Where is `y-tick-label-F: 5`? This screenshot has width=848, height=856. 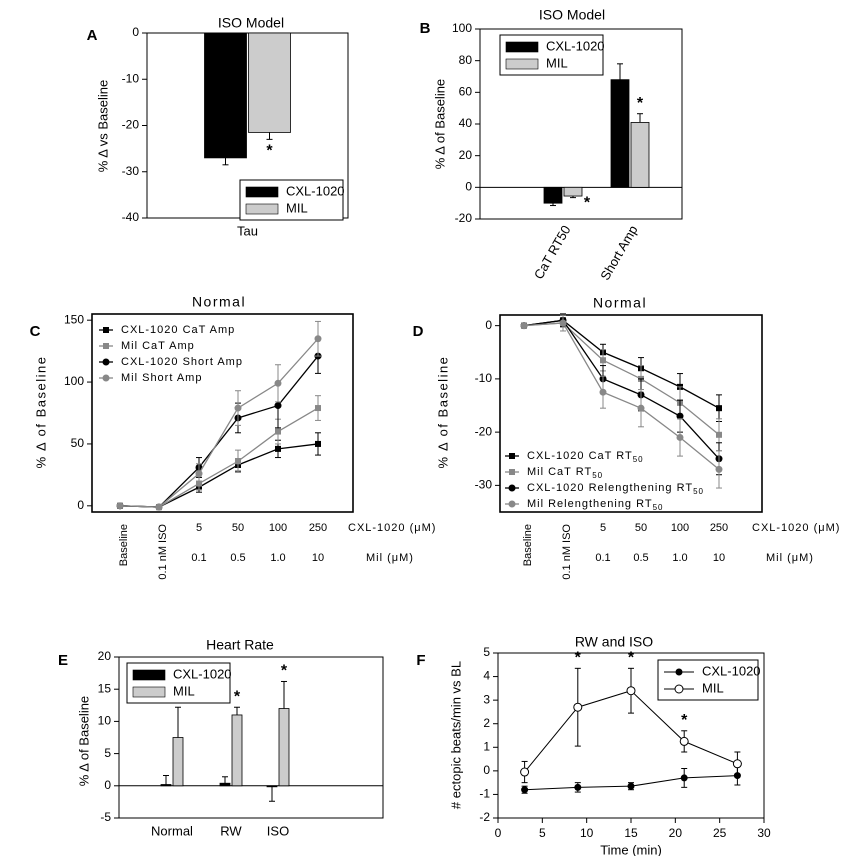
y-tick-label-F: 5 is located at coordinates (486, 652).